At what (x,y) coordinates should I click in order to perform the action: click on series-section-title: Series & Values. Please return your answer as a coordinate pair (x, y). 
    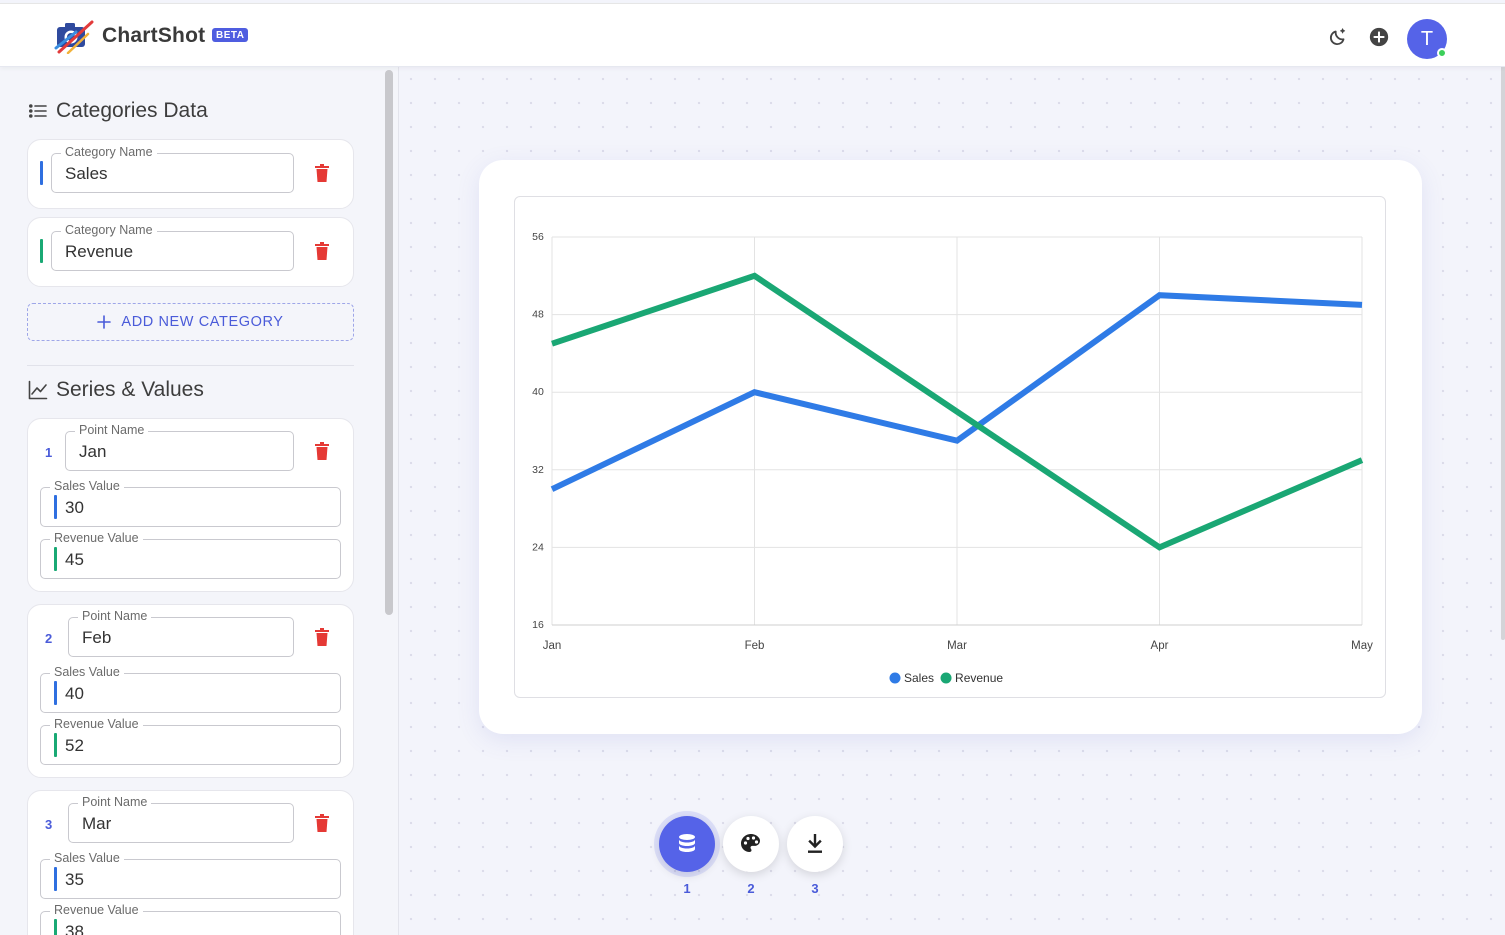
    Looking at the image, I should click on (116, 390).